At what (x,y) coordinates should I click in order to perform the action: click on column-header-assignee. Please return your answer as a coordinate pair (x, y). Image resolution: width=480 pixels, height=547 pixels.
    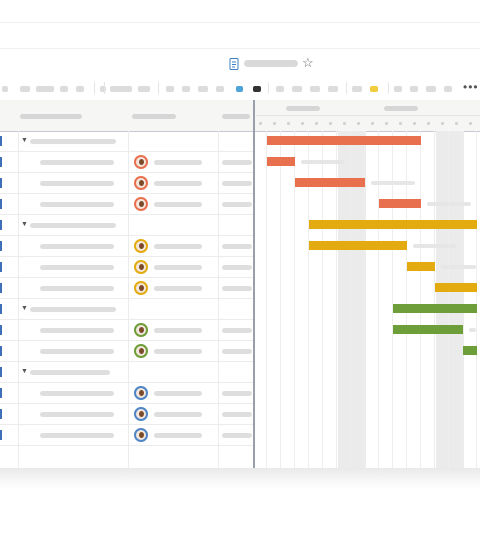
    Looking at the image, I should click on (154, 116).